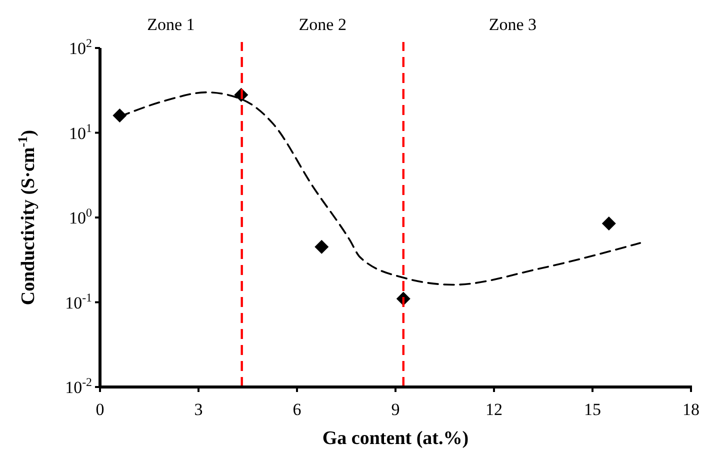  What do you see at coordinates (80, 131) in the screenshot?
I see `y-tick-label: 10$^{1}$` at bounding box center [80, 131].